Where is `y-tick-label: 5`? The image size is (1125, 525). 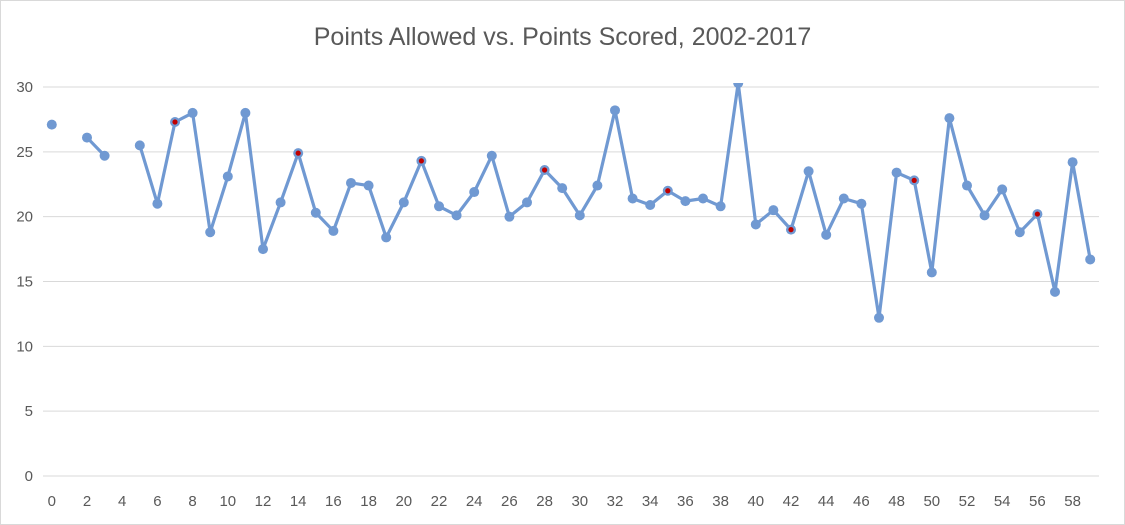 y-tick-label: 5 is located at coordinates (29, 411).